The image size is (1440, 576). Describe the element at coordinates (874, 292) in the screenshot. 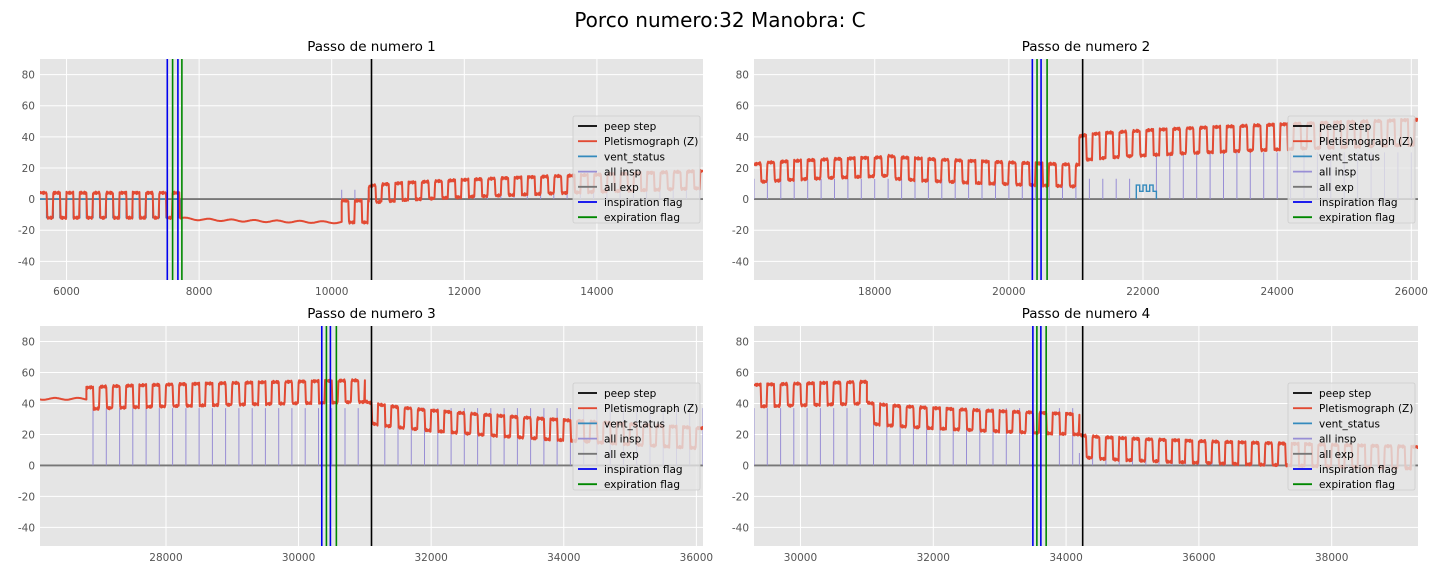

I see `x-tick-label: 18000` at that location.